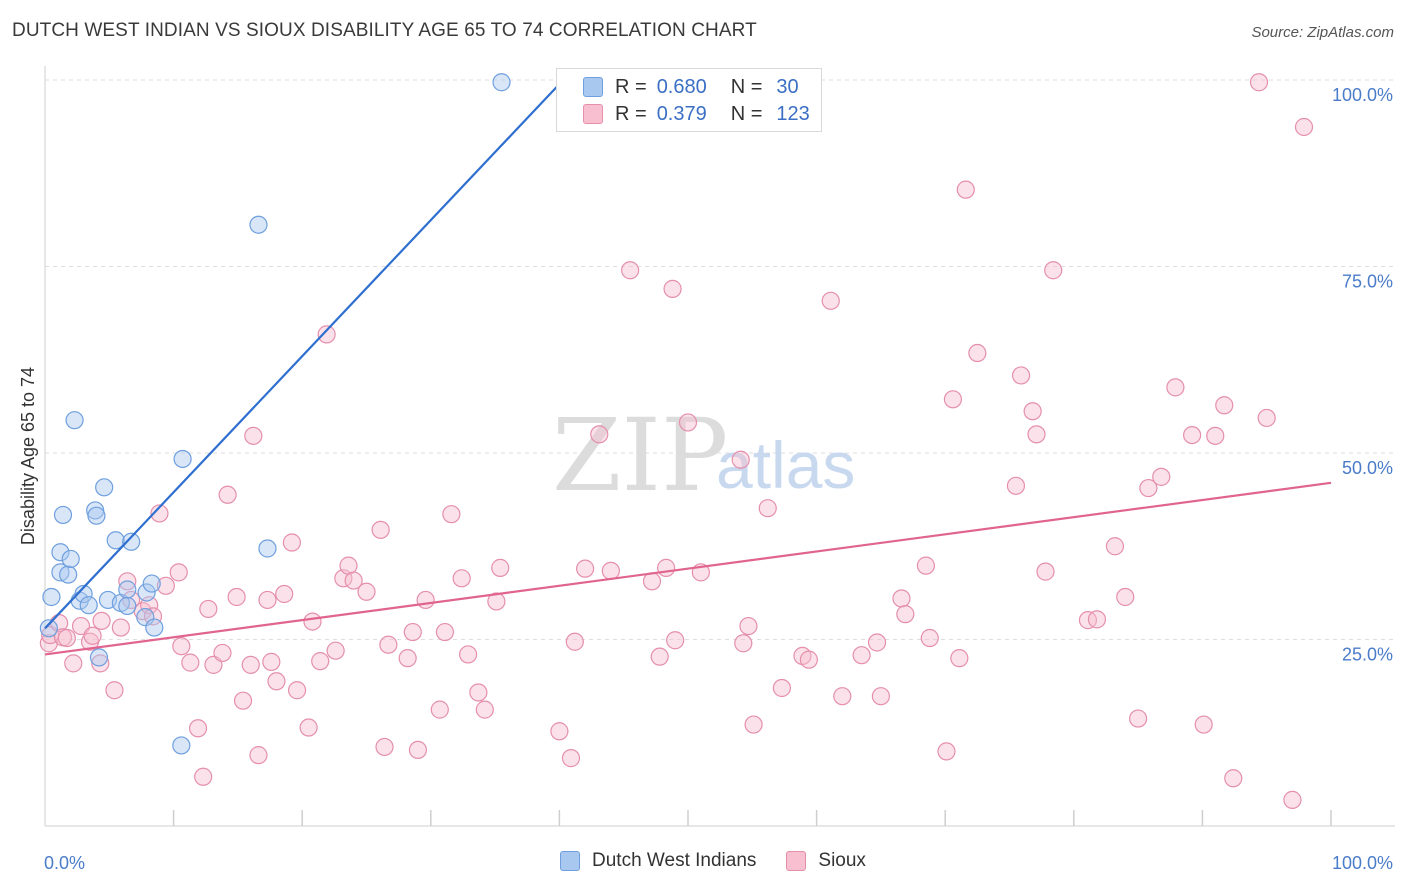 The height and width of the screenshot is (892, 1406). I want to click on y-tick-label: 25.0%, so click(1367, 655).